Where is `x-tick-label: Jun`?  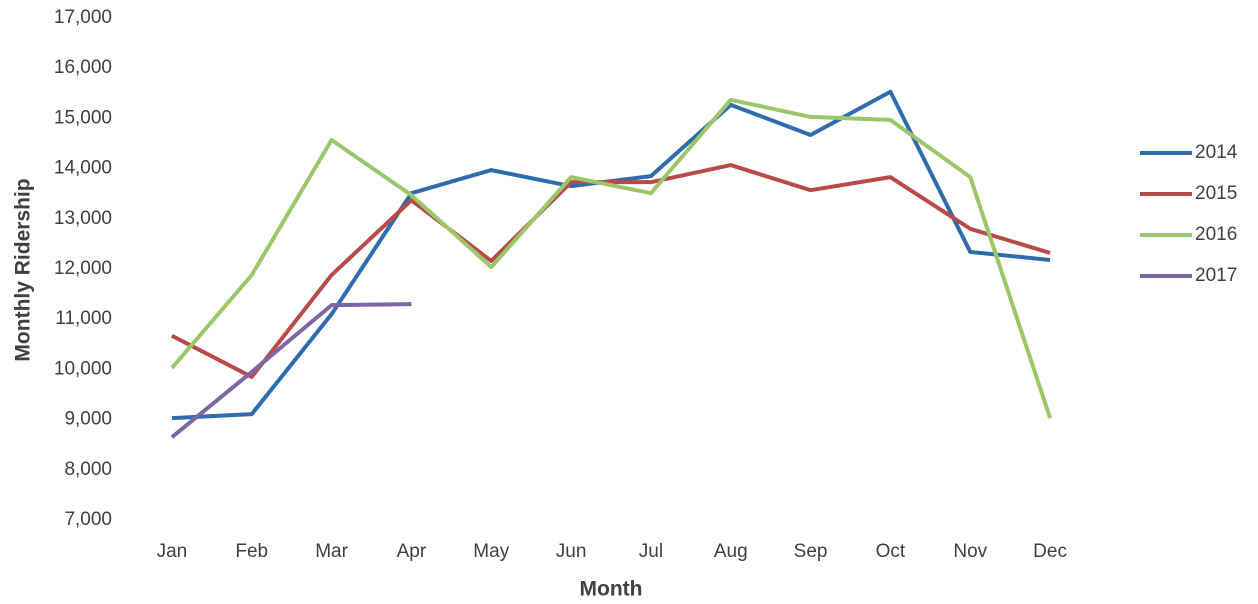
x-tick-label: Jun is located at coordinates (571, 551).